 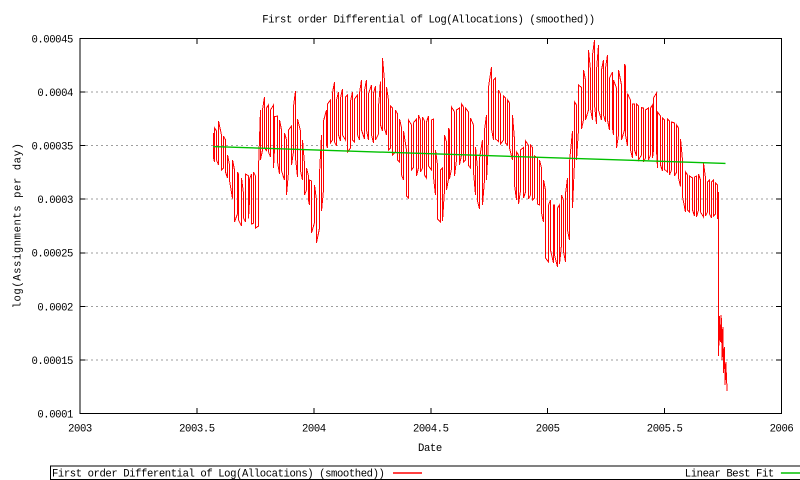 What do you see at coordinates (197, 430) in the screenshot?
I see `svg-text: 2003.5` at bounding box center [197, 430].